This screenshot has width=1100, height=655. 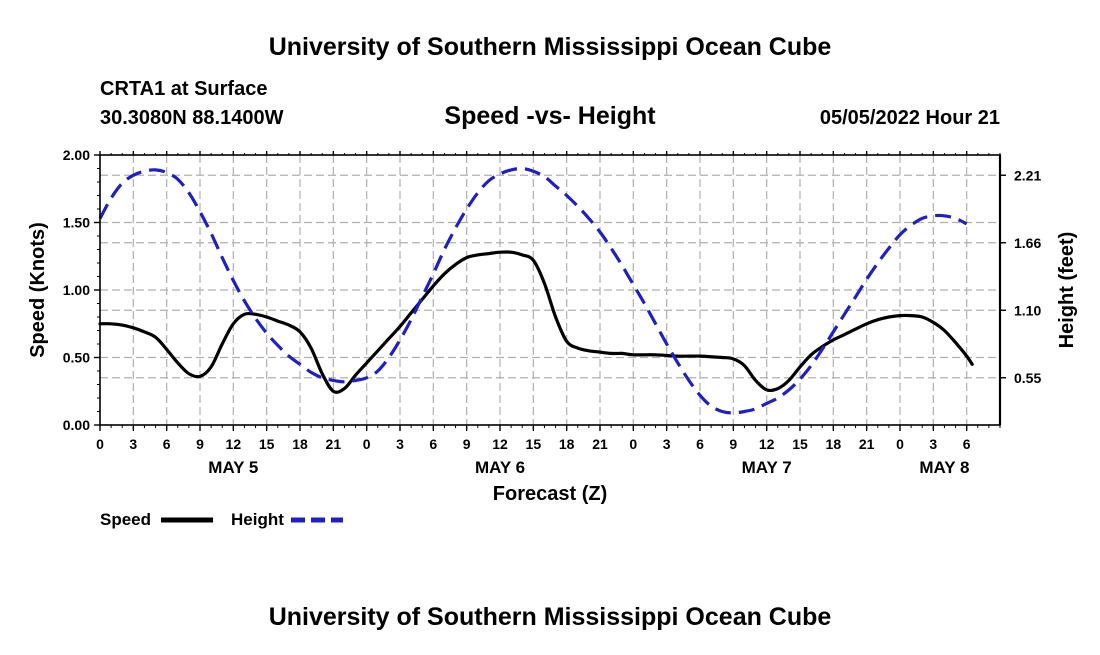 What do you see at coordinates (767, 467) in the screenshot?
I see `day-label: MAY 7` at bounding box center [767, 467].